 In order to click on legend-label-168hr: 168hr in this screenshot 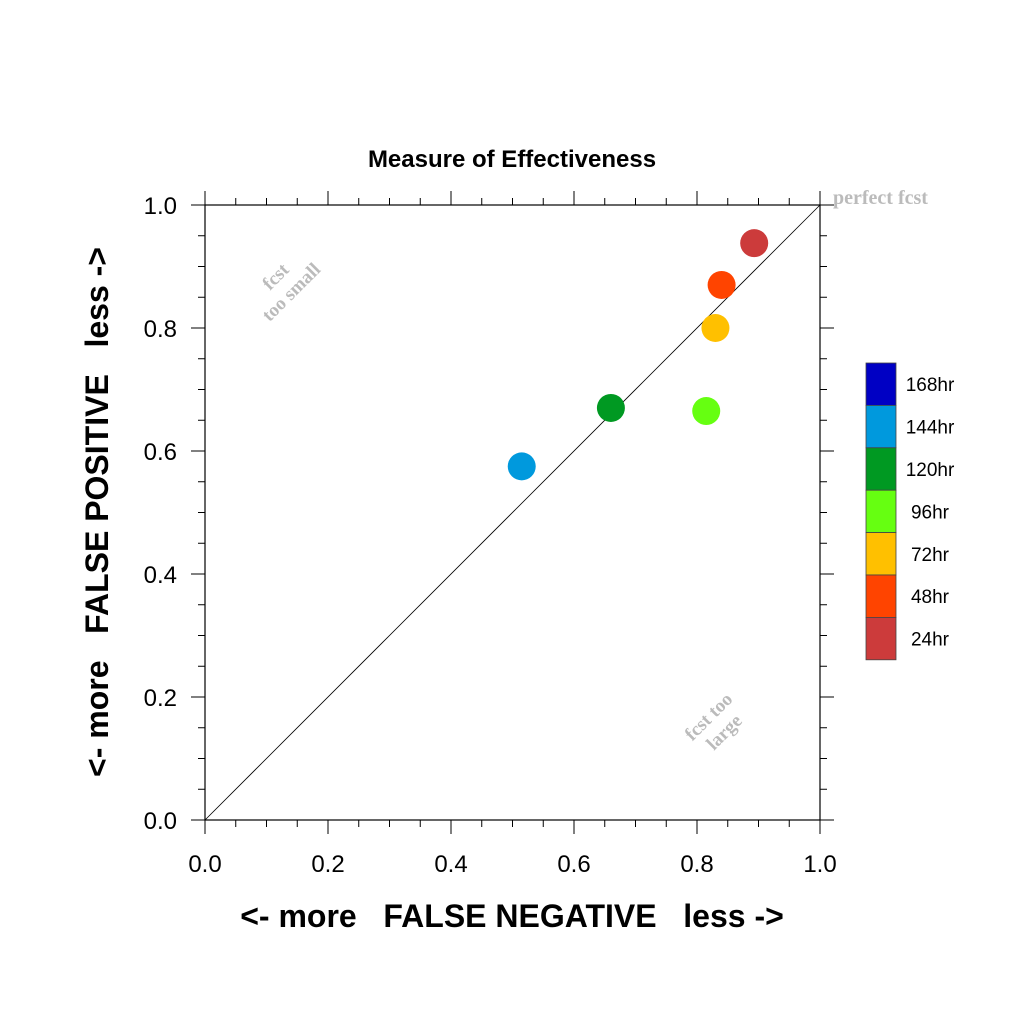, I will do `click(930, 385)`.